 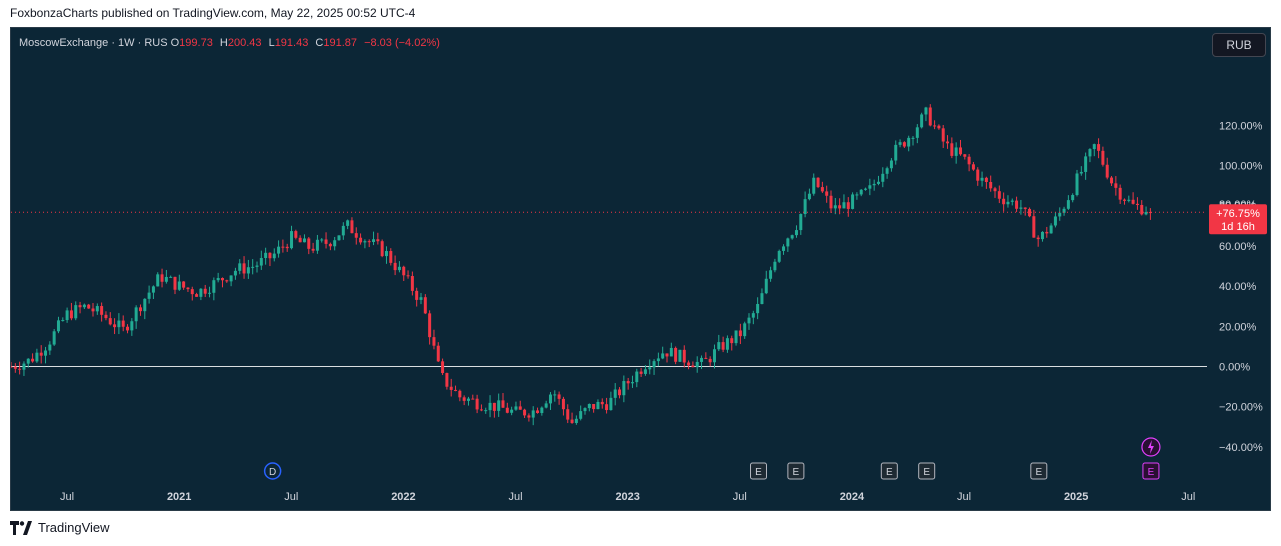 I want to click on currency-button: RUB, so click(x=1239, y=45).